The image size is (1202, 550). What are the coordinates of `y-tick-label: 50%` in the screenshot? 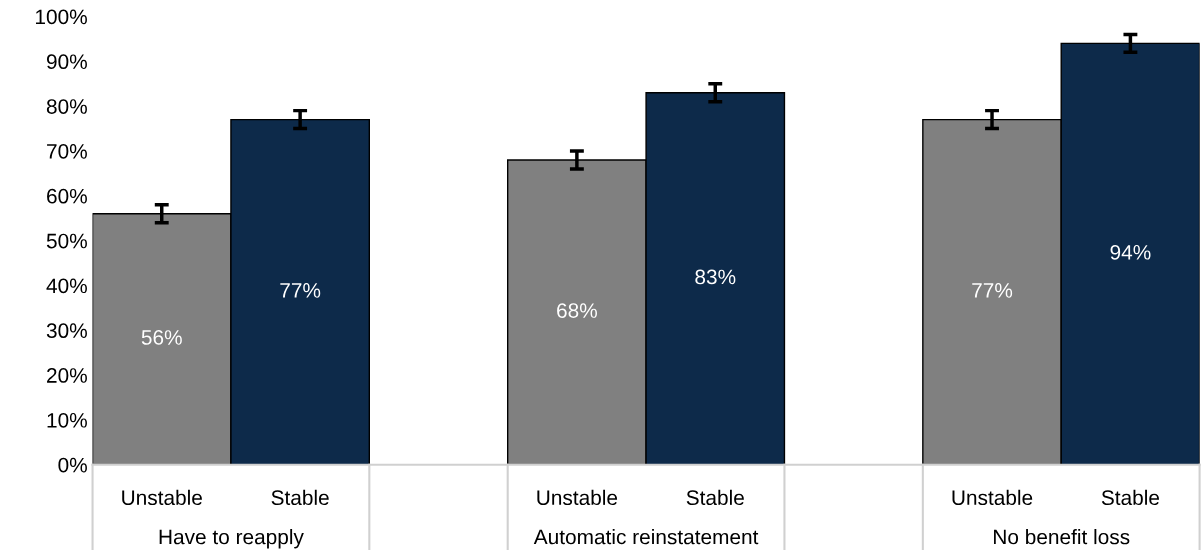 It's located at (66, 241).